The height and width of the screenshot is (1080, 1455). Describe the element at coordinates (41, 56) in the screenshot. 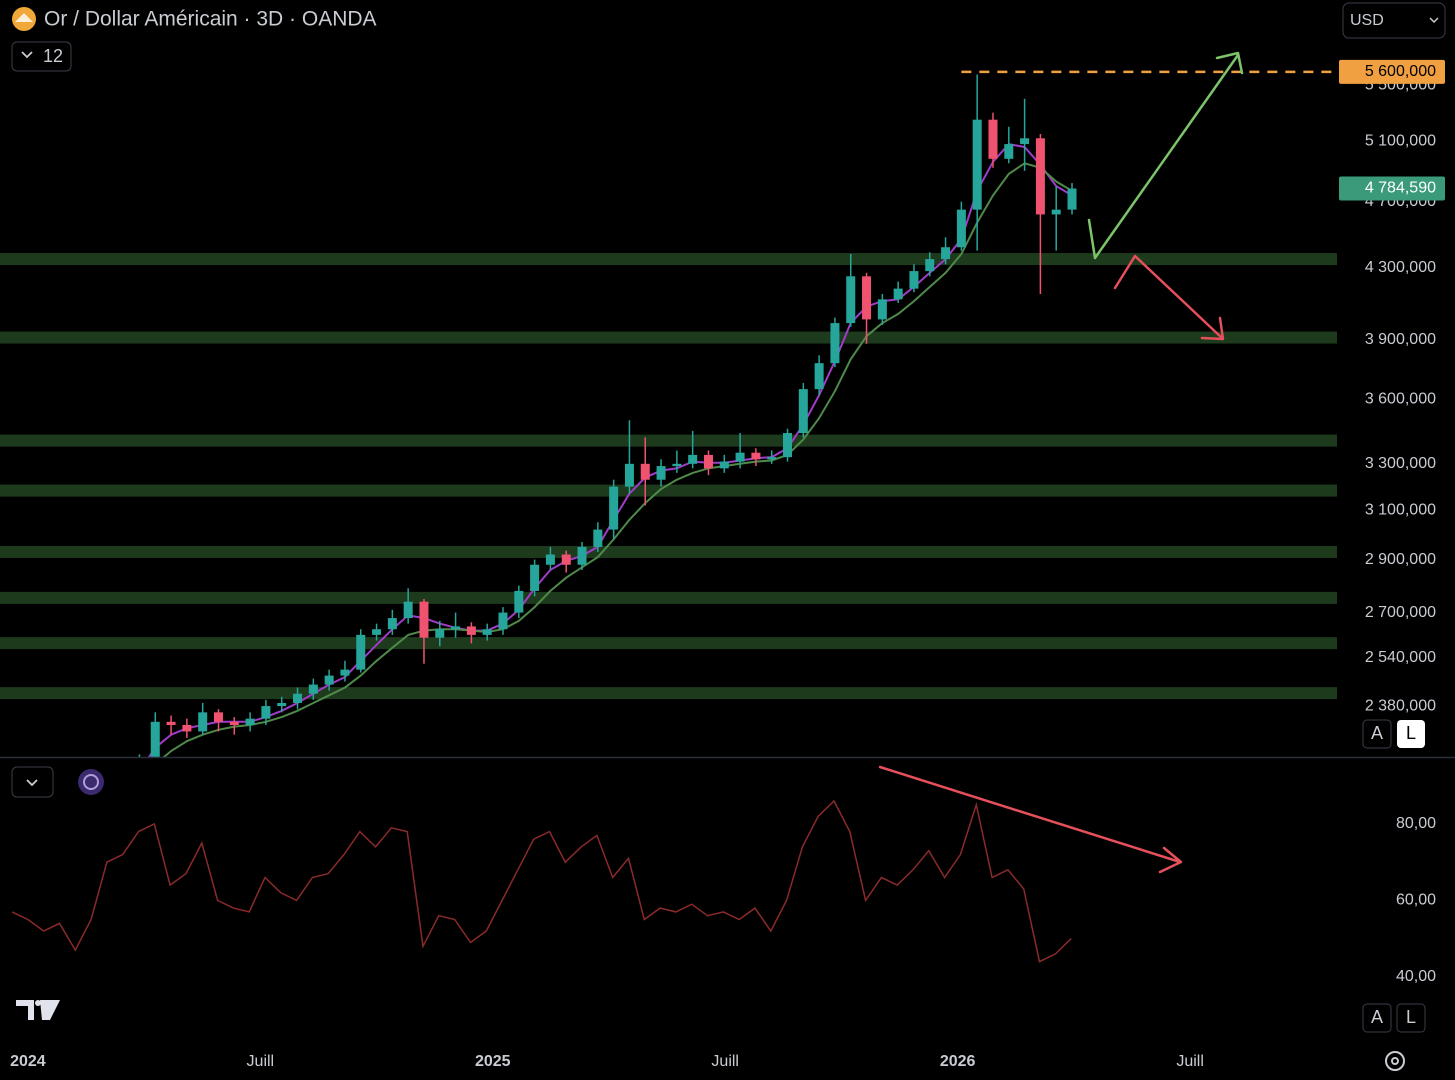

I see `indicator-toggle` at that location.